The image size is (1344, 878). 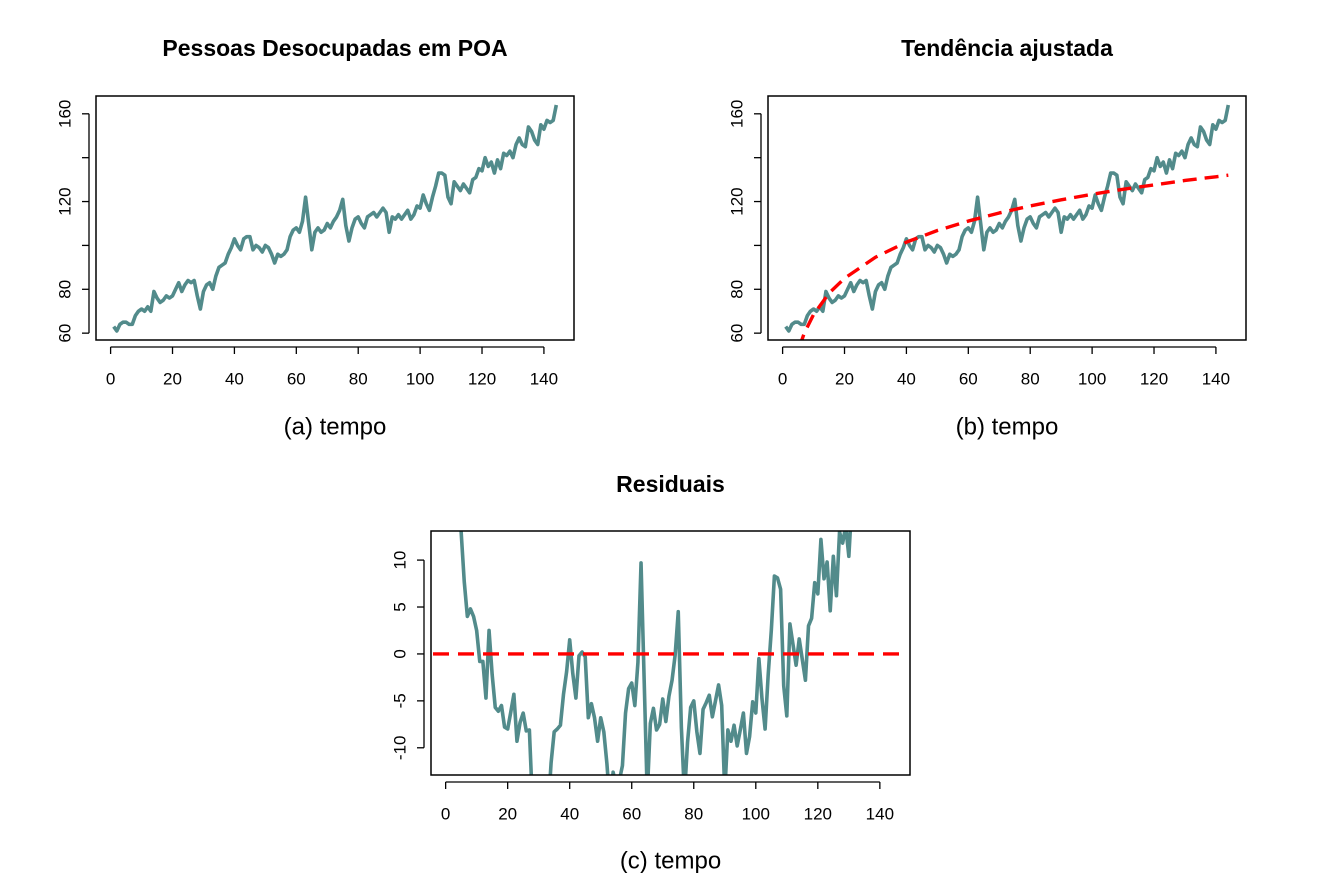 What do you see at coordinates (334, 48) in the screenshot?
I see `chart-title: Pessoas Desocupadas em POA` at bounding box center [334, 48].